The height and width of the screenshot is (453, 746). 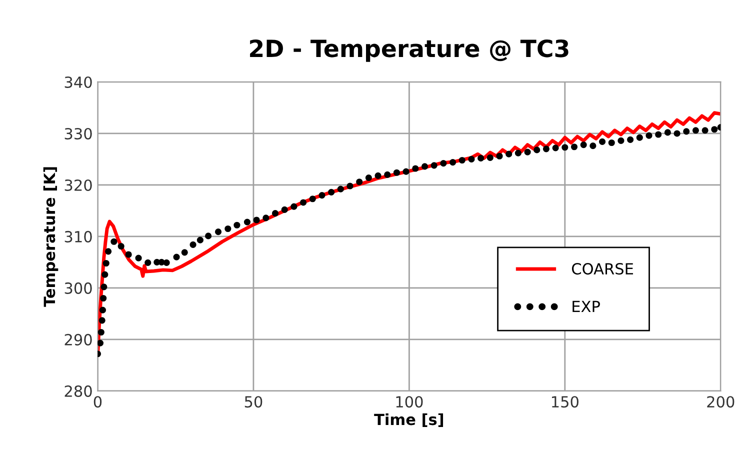 I want to click on legend-label: EXP, so click(x=586, y=306).